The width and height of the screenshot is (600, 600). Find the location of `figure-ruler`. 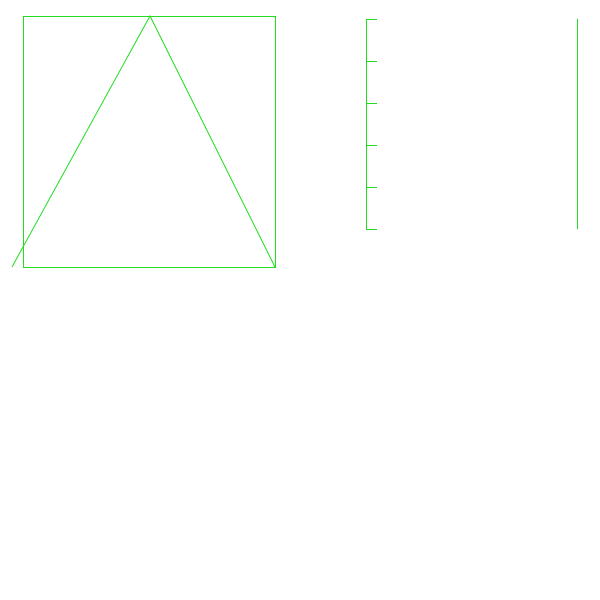

figure-ruler is located at coordinates (472, 124).